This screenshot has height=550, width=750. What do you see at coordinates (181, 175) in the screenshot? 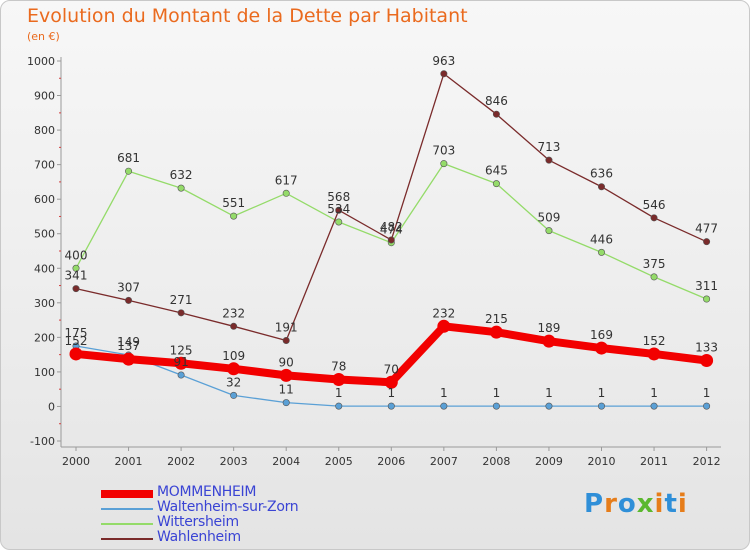
I see `data-label: 632` at bounding box center [181, 175].